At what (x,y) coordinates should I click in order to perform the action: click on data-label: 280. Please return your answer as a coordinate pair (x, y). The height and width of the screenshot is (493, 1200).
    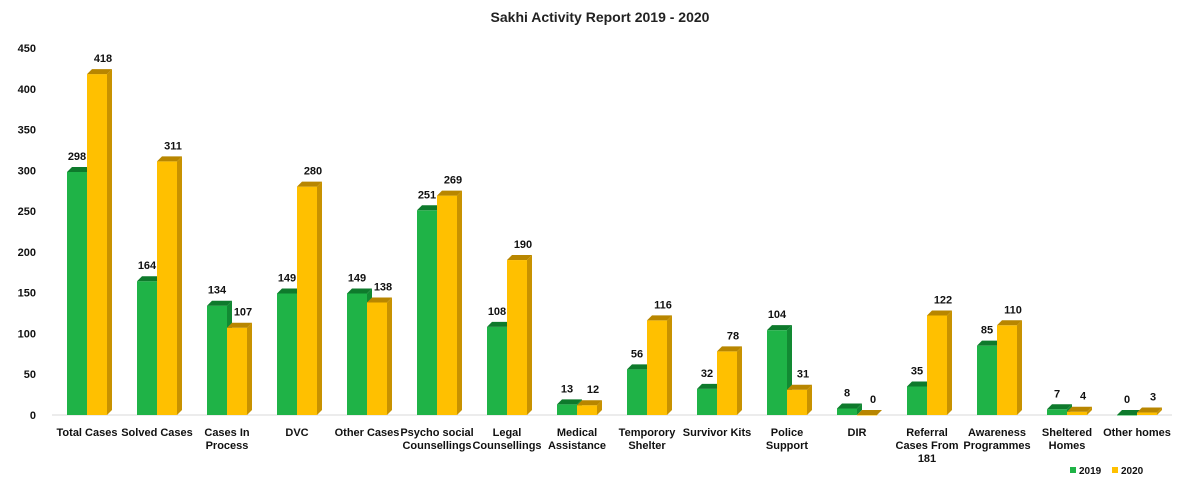
    Looking at the image, I should click on (313, 172).